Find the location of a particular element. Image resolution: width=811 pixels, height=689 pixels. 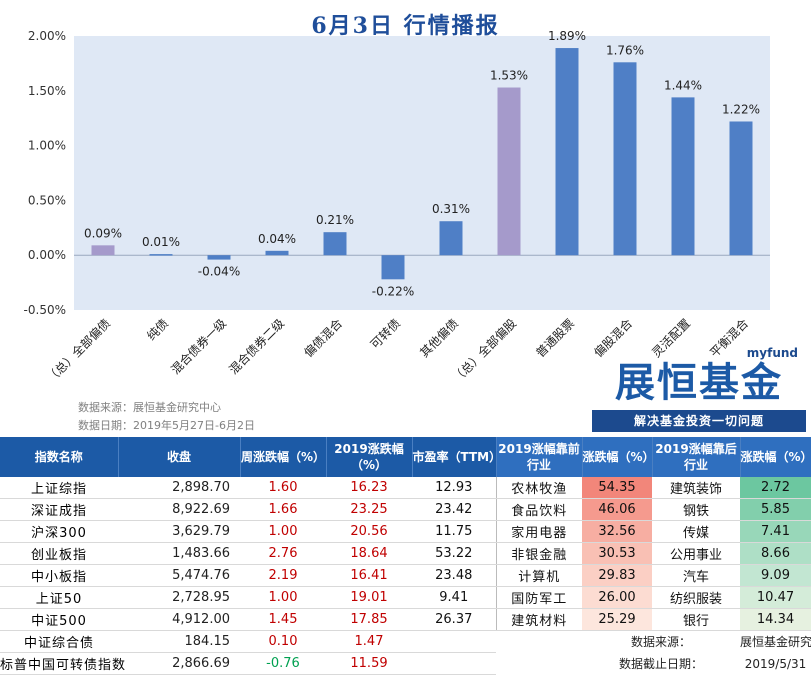

data-label: 0.01% is located at coordinates (161, 242).